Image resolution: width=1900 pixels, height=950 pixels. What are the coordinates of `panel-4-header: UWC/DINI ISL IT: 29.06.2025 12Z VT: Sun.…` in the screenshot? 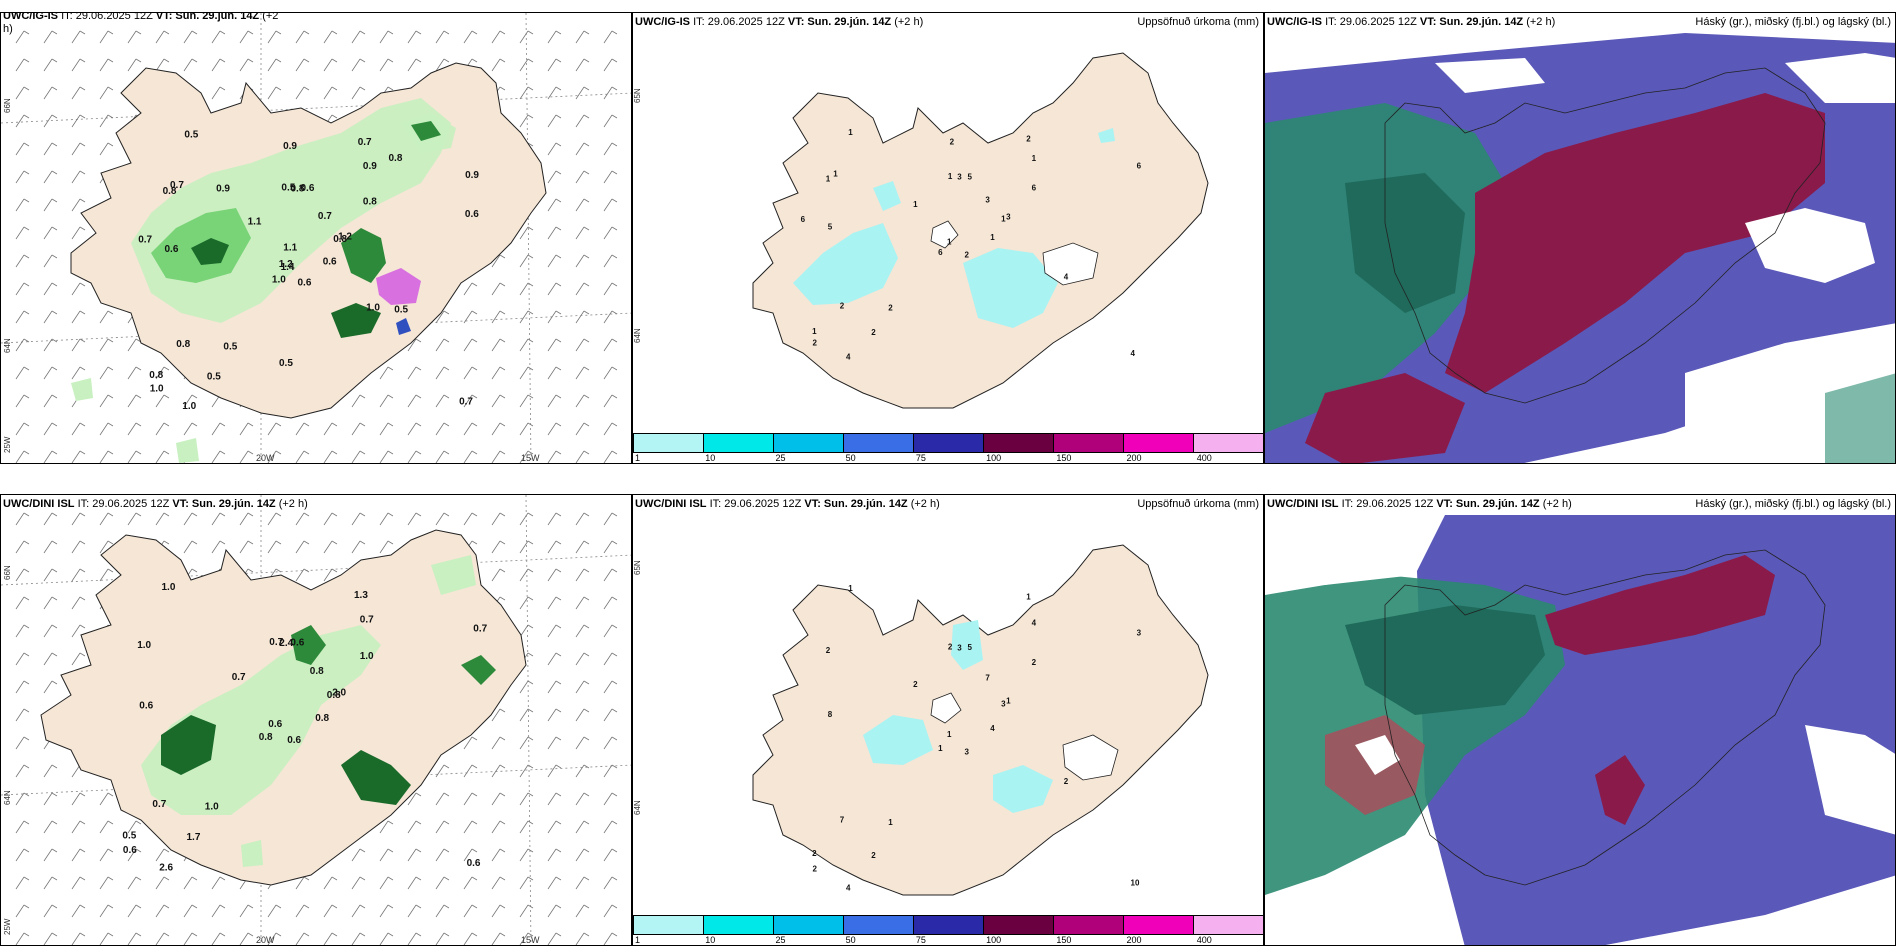 It's located at (155, 504).